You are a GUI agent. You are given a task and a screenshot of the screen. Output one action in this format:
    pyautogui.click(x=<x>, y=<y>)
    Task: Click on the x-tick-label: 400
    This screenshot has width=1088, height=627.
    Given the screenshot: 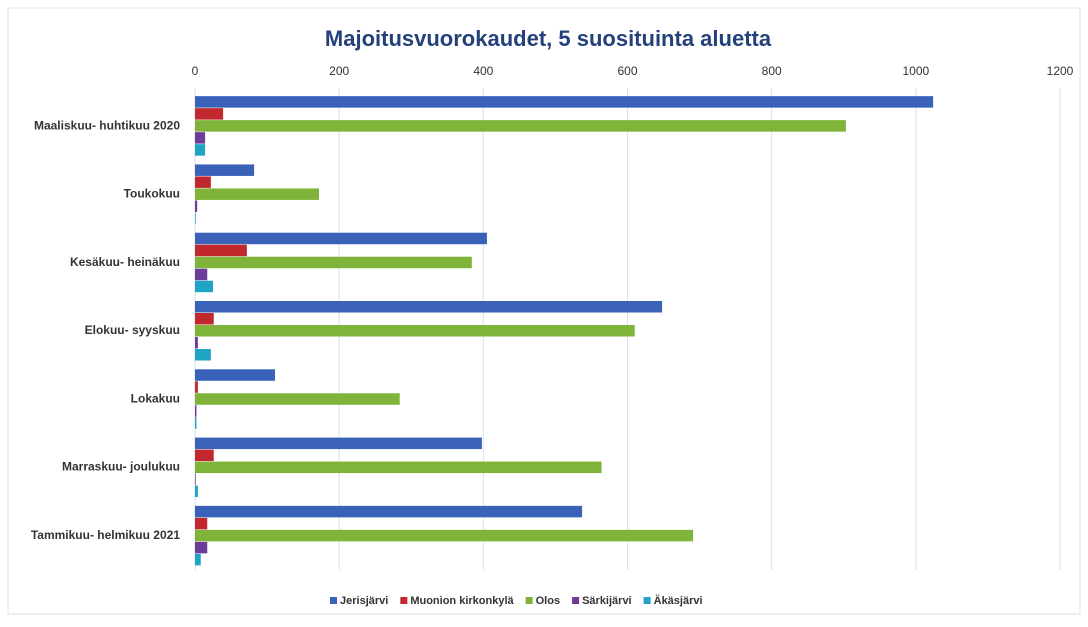 What is the action you would take?
    pyautogui.click(x=483, y=71)
    